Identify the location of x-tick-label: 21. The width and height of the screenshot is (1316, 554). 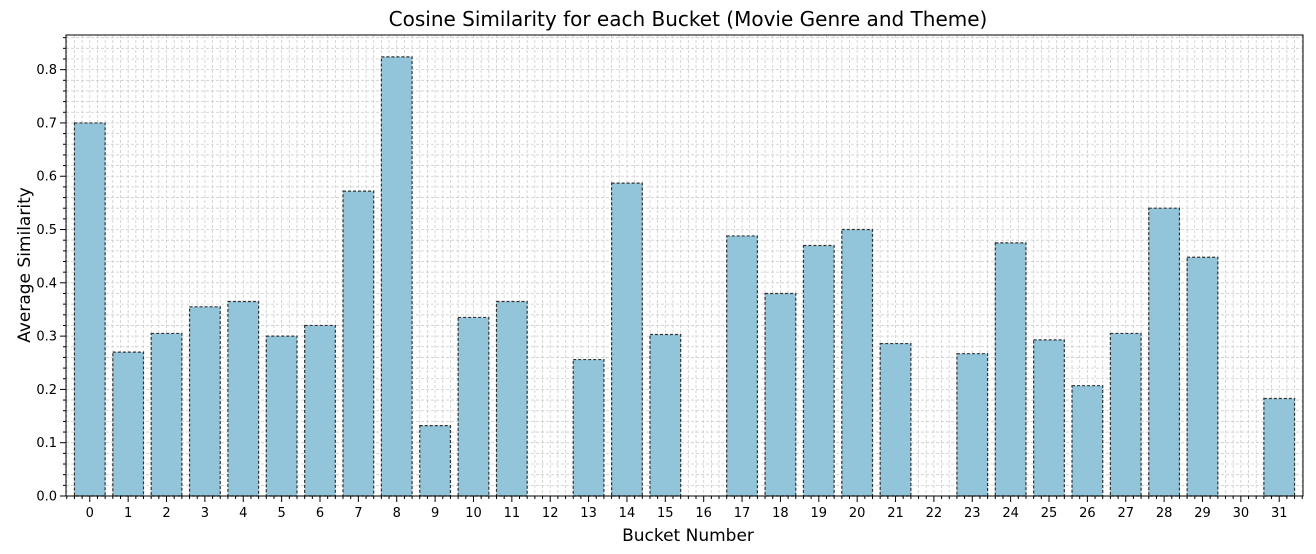
(895, 513).